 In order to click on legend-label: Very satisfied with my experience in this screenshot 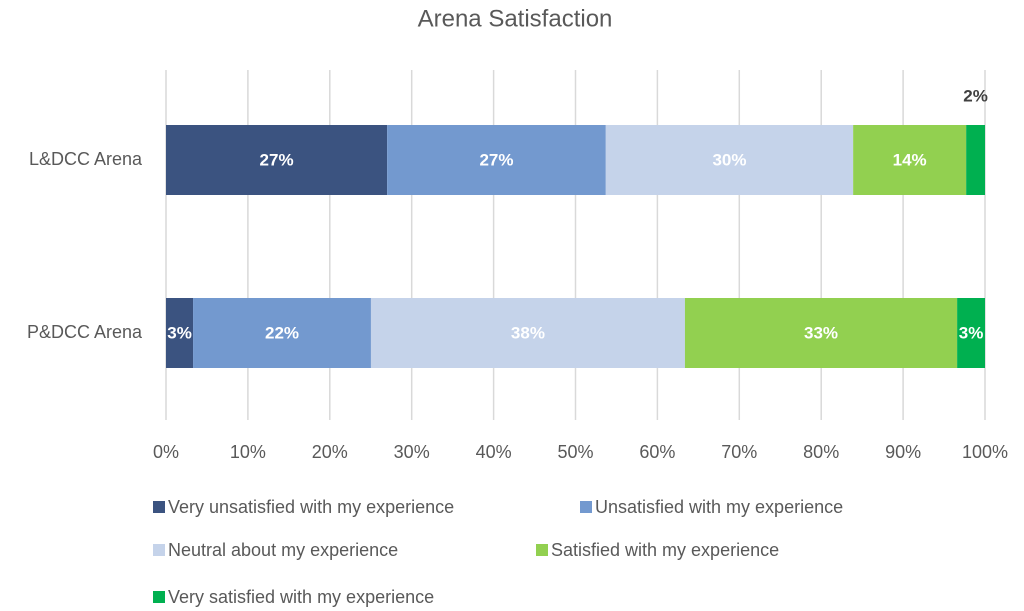, I will do `click(301, 597)`.